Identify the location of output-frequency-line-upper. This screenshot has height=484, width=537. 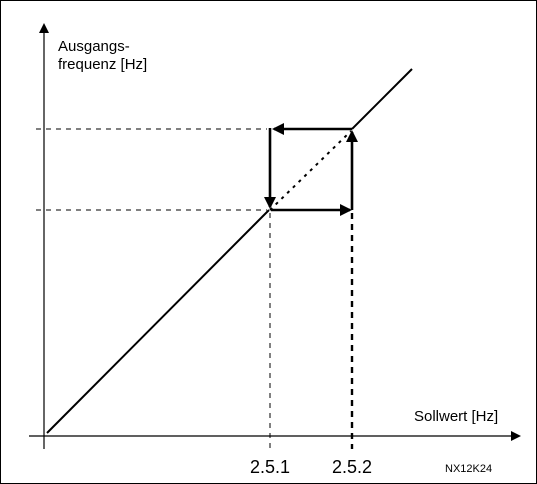
(382, 99).